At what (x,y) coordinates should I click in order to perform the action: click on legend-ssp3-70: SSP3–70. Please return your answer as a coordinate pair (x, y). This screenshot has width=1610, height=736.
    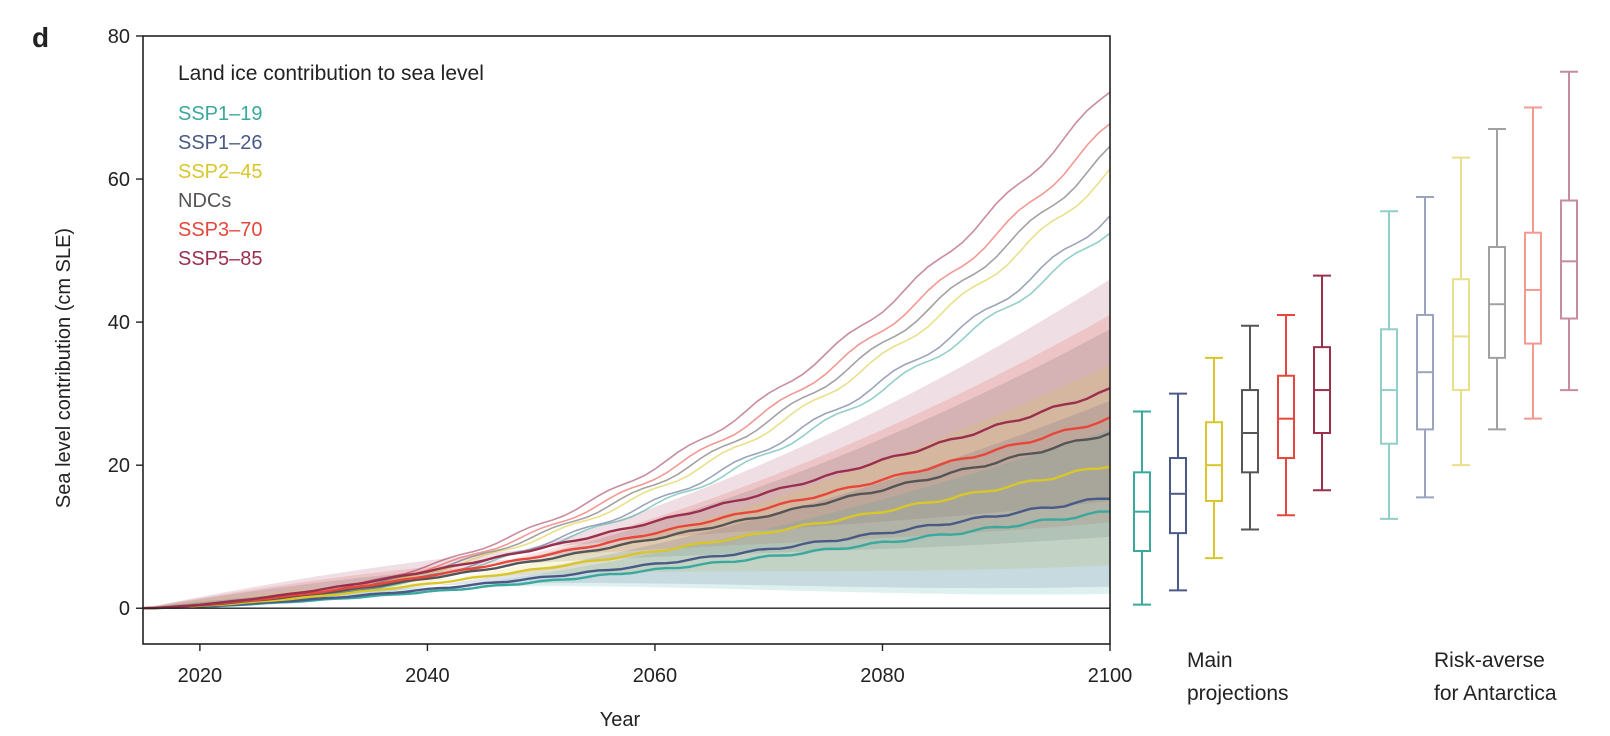
    Looking at the image, I should click on (220, 230).